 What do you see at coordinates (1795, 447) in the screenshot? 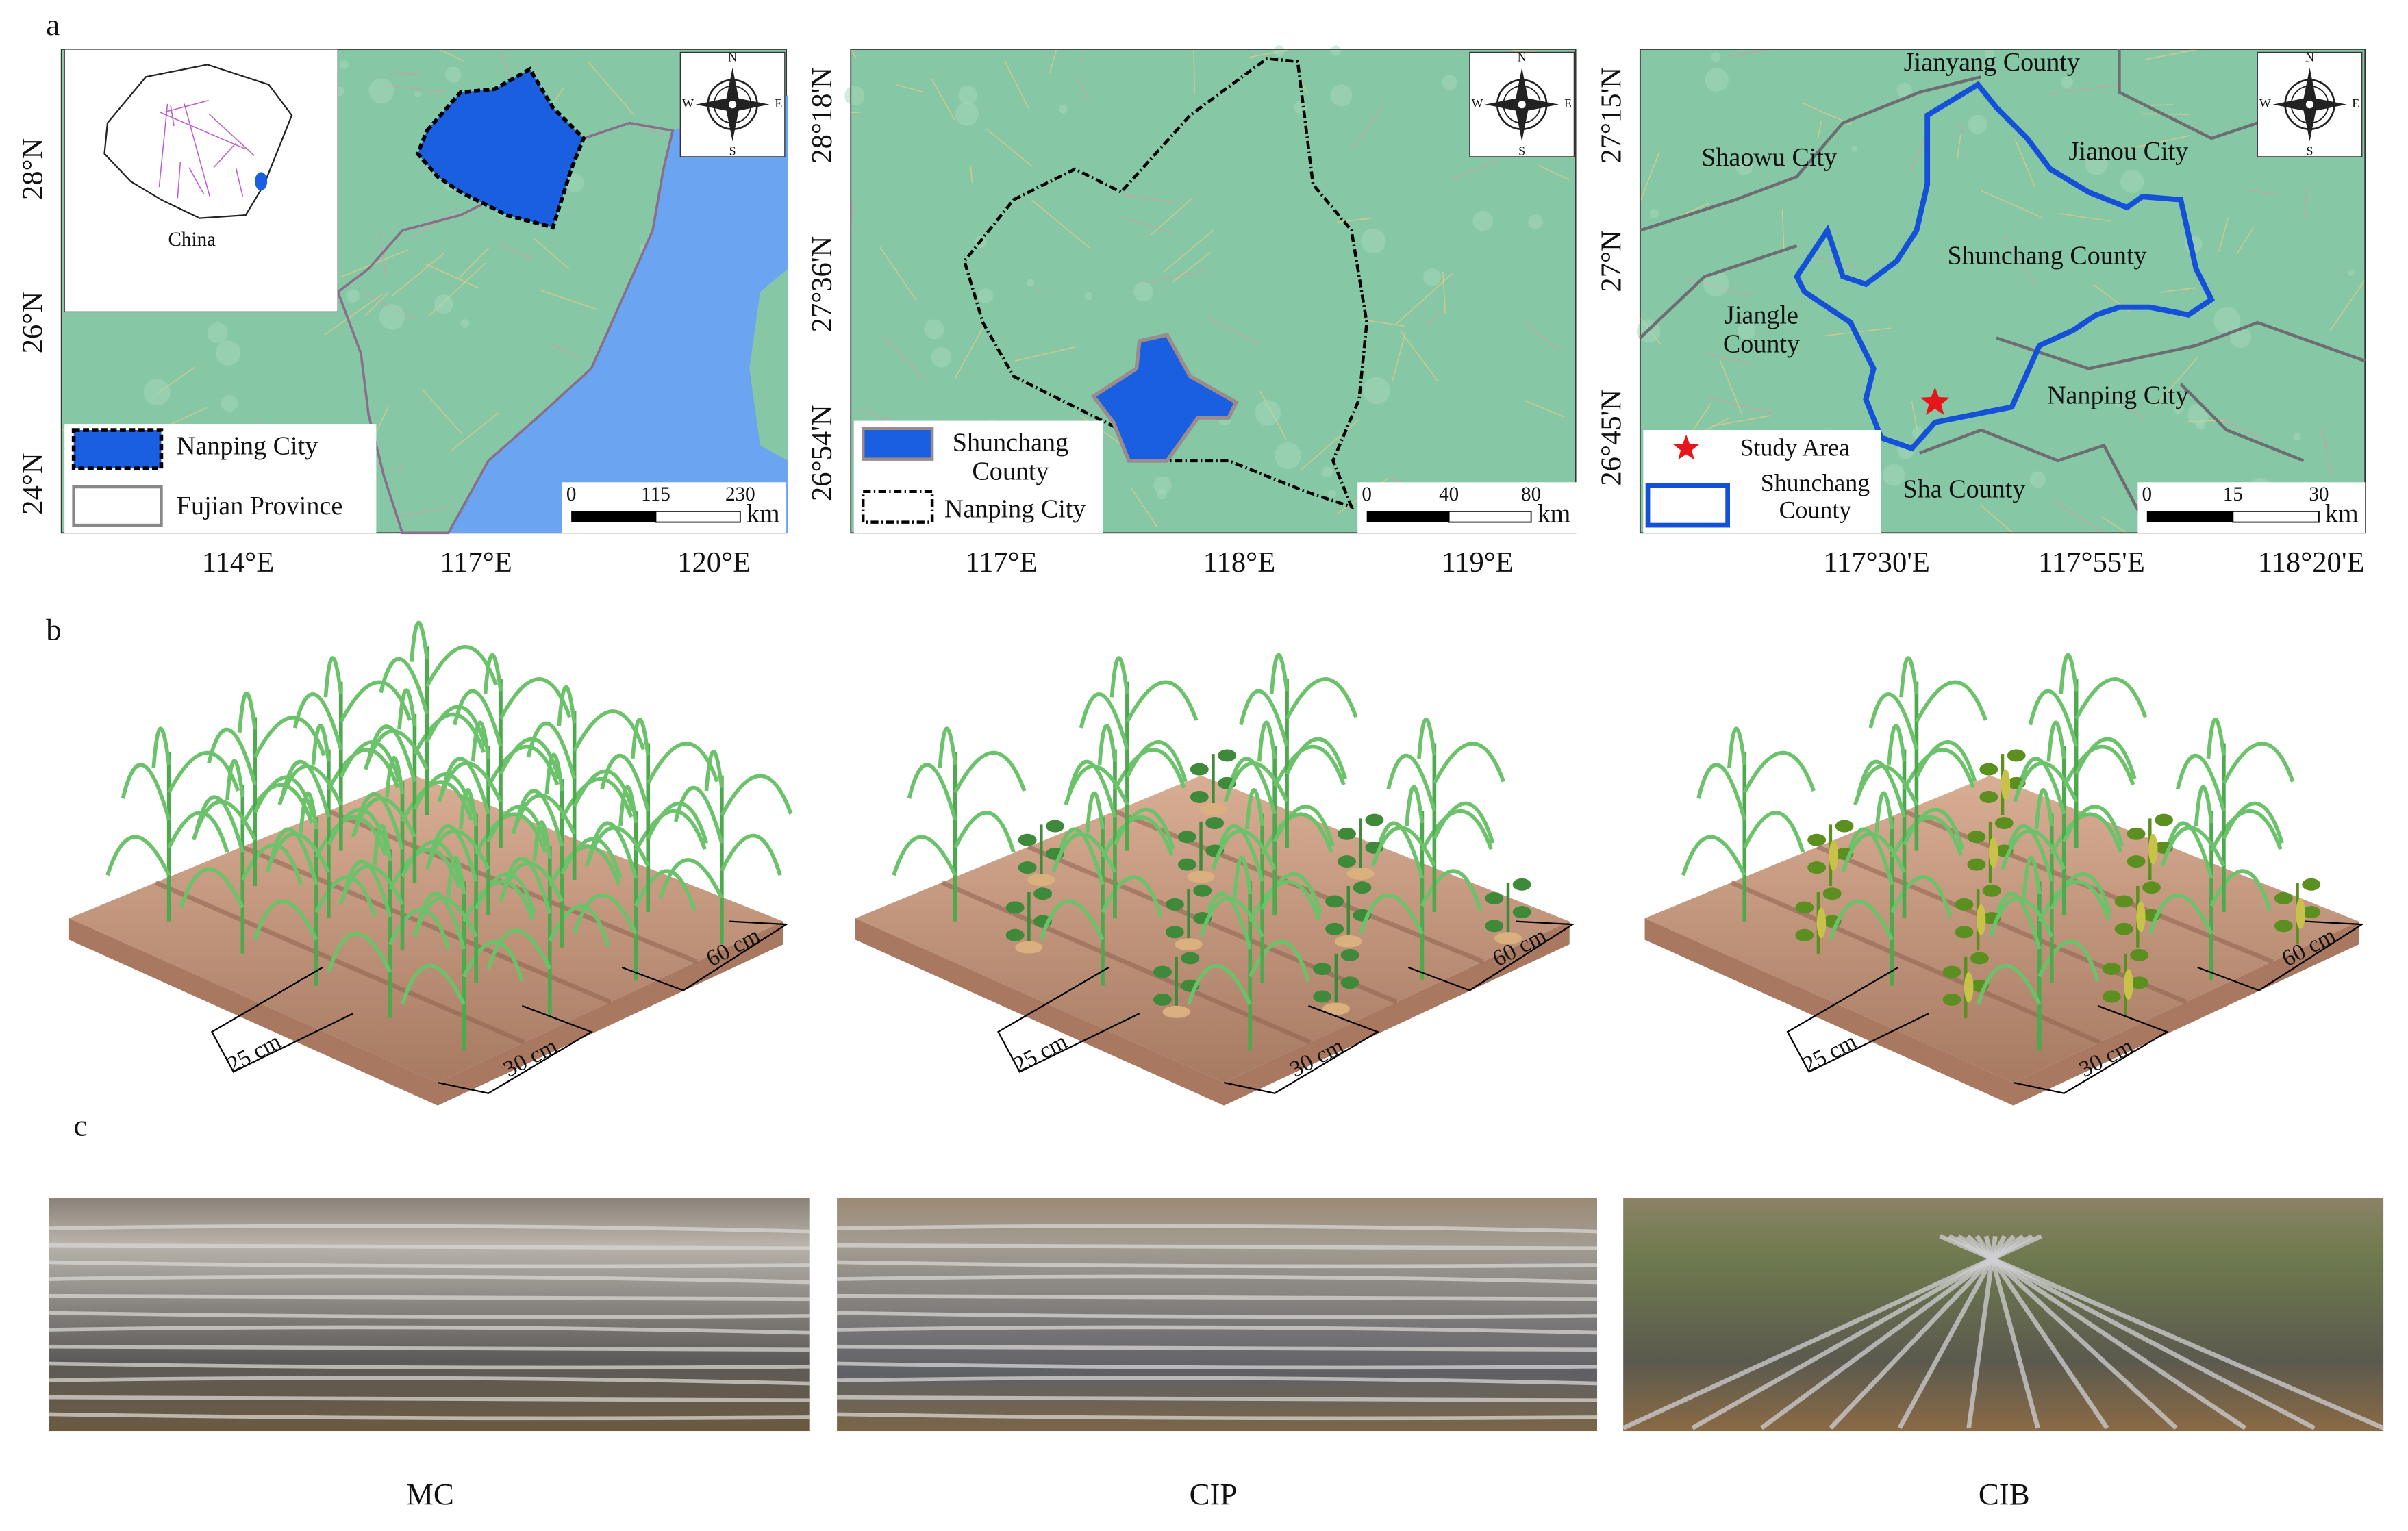
I see `legend-label: Study Area` at bounding box center [1795, 447].